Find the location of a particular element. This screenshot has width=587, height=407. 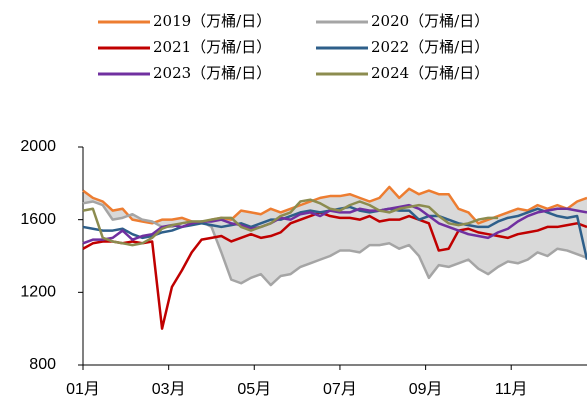

x-tick-label: 09月 is located at coordinates (426, 389).